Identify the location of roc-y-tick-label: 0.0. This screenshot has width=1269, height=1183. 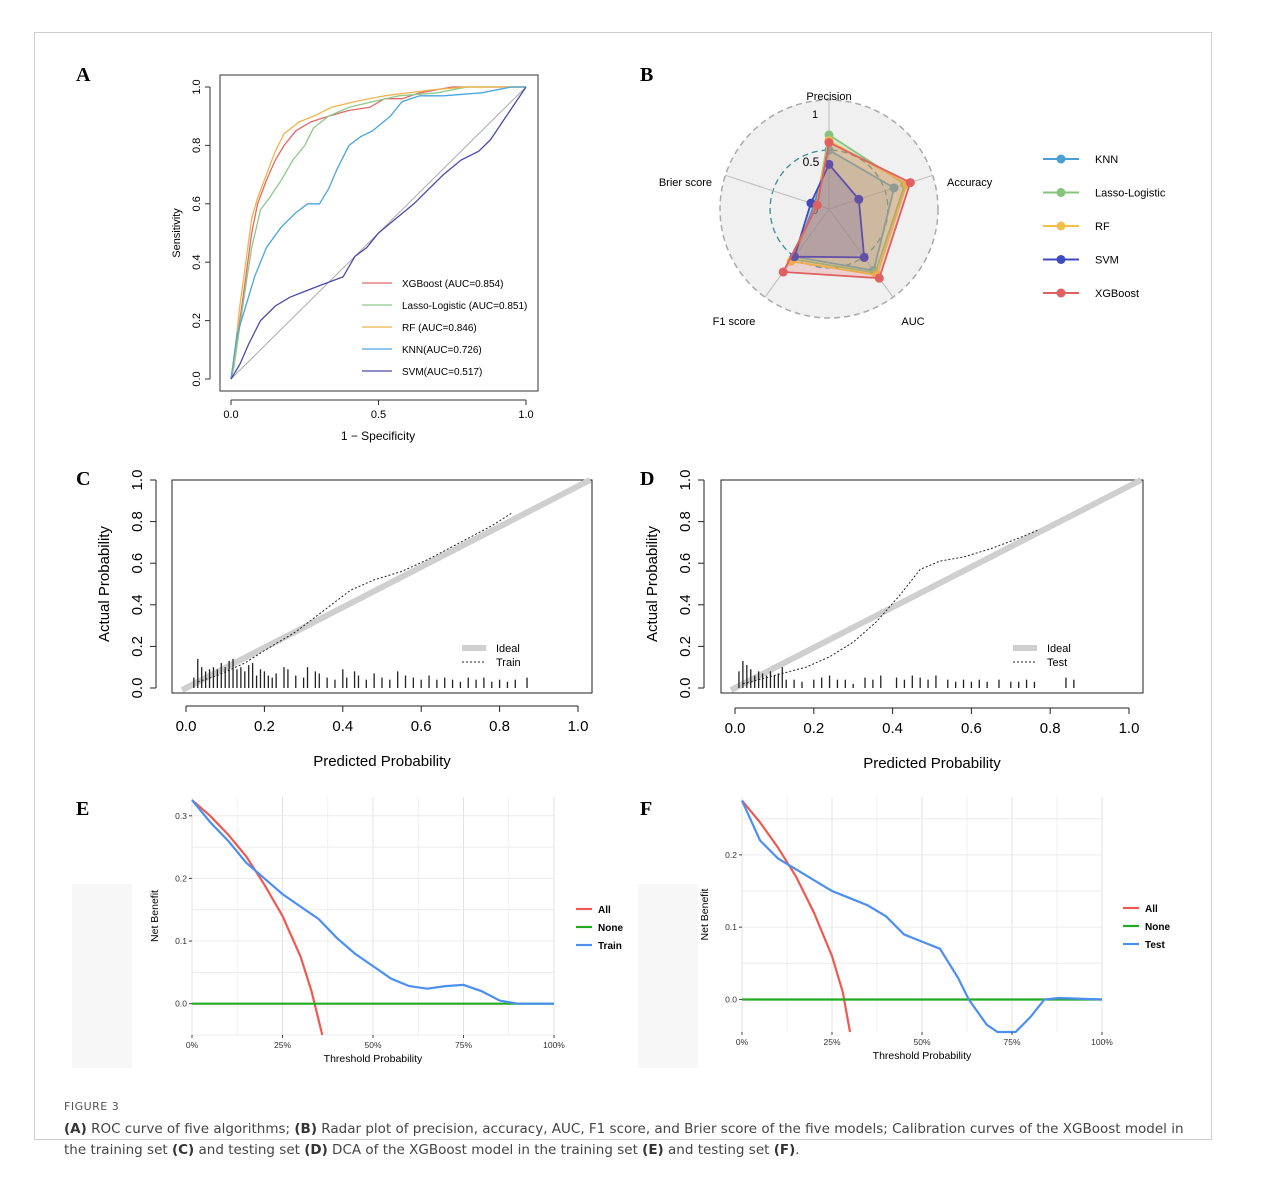
(197, 378).